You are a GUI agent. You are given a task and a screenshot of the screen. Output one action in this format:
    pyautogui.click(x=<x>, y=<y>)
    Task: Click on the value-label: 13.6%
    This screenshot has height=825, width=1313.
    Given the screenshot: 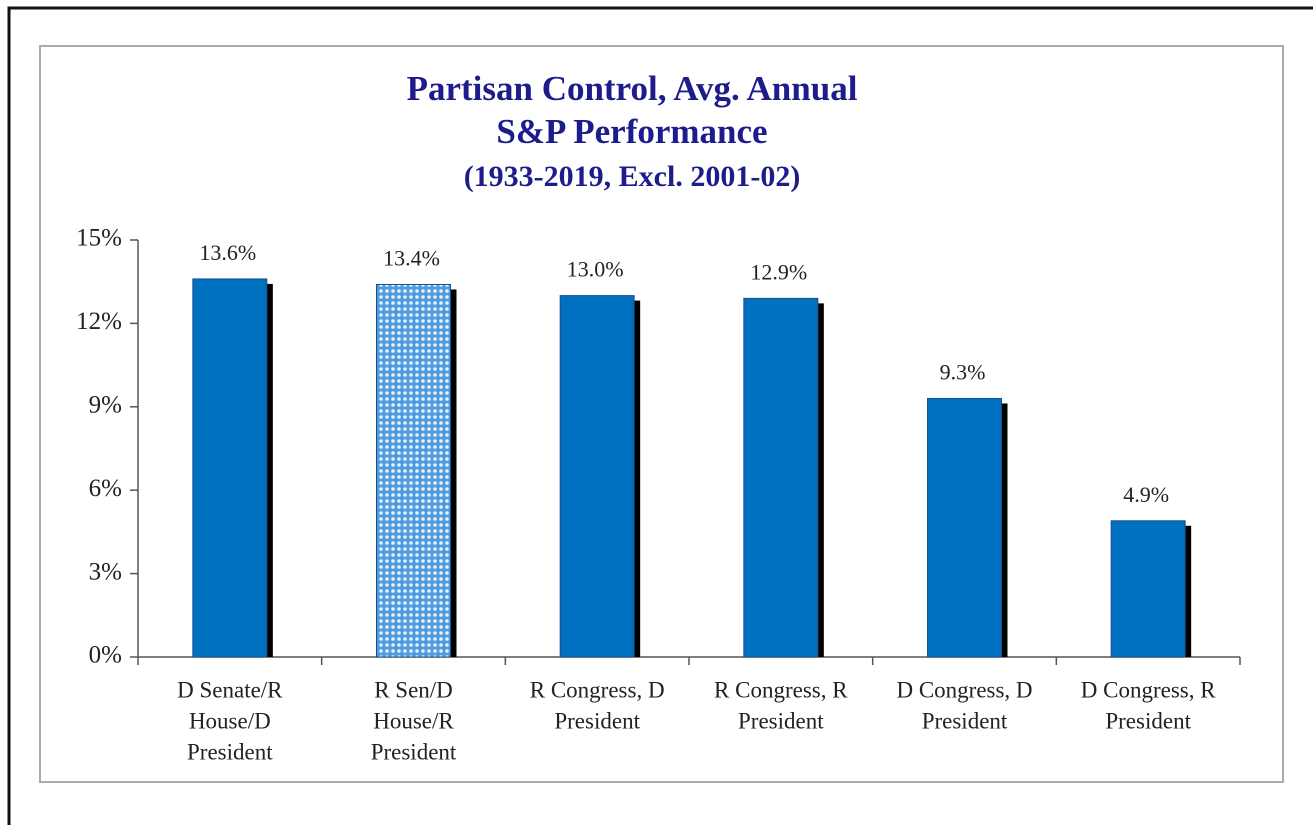 What is the action you would take?
    pyautogui.click(x=227, y=252)
    